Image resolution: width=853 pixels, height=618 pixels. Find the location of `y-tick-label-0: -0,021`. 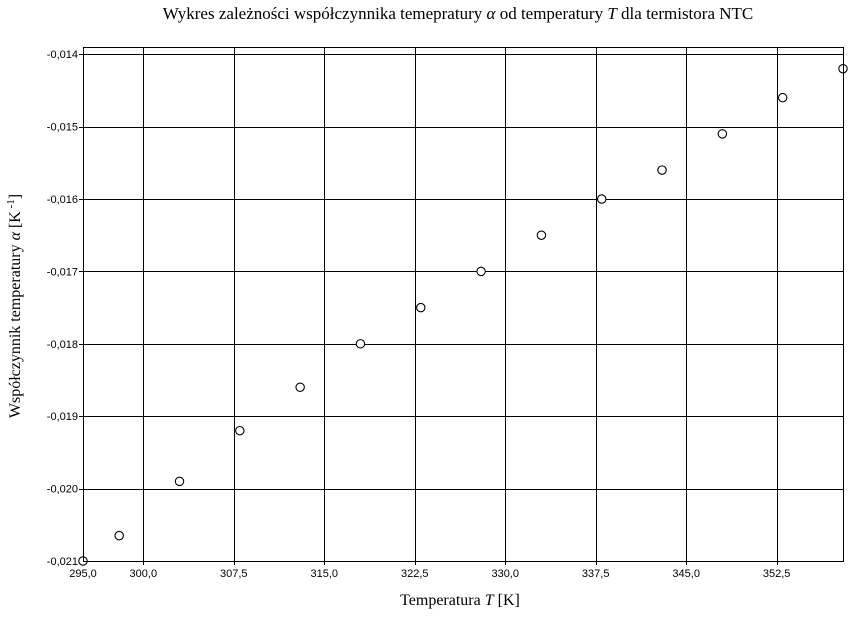

y-tick-label-0: -0,021 is located at coordinates (62, 562).